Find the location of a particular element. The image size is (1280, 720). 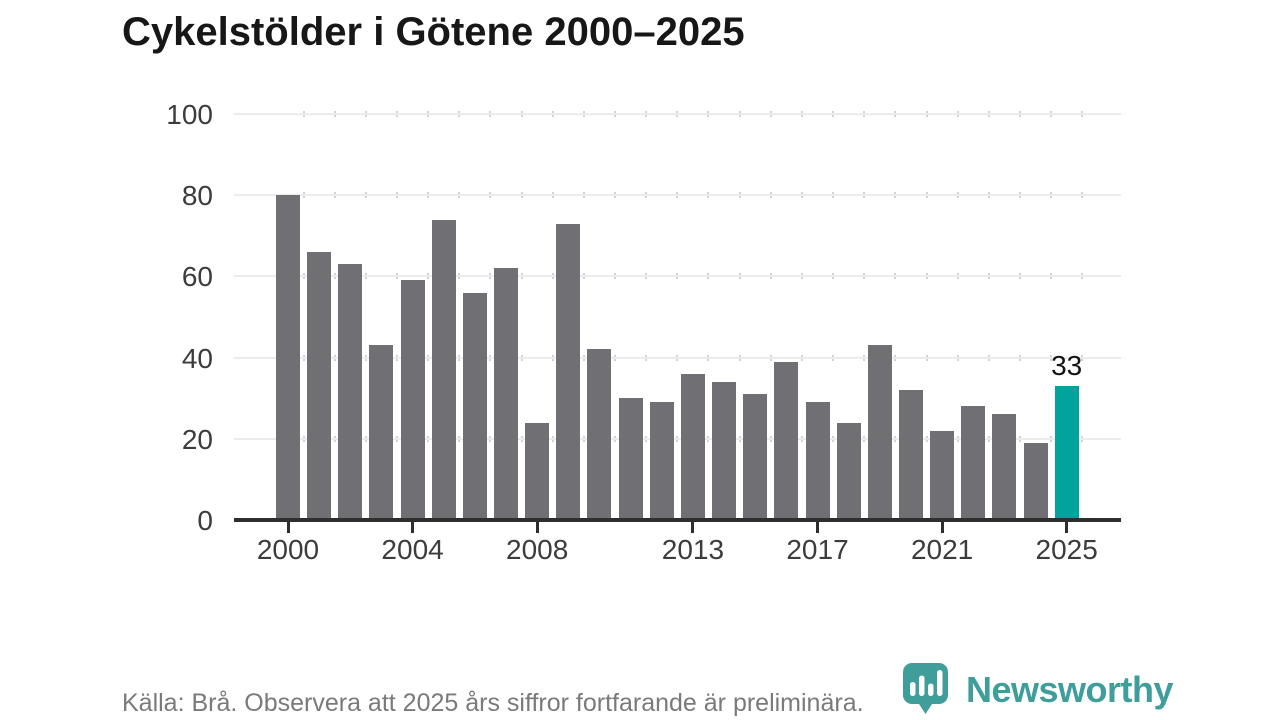

bar-2019 is located at coordinates (879, 432).